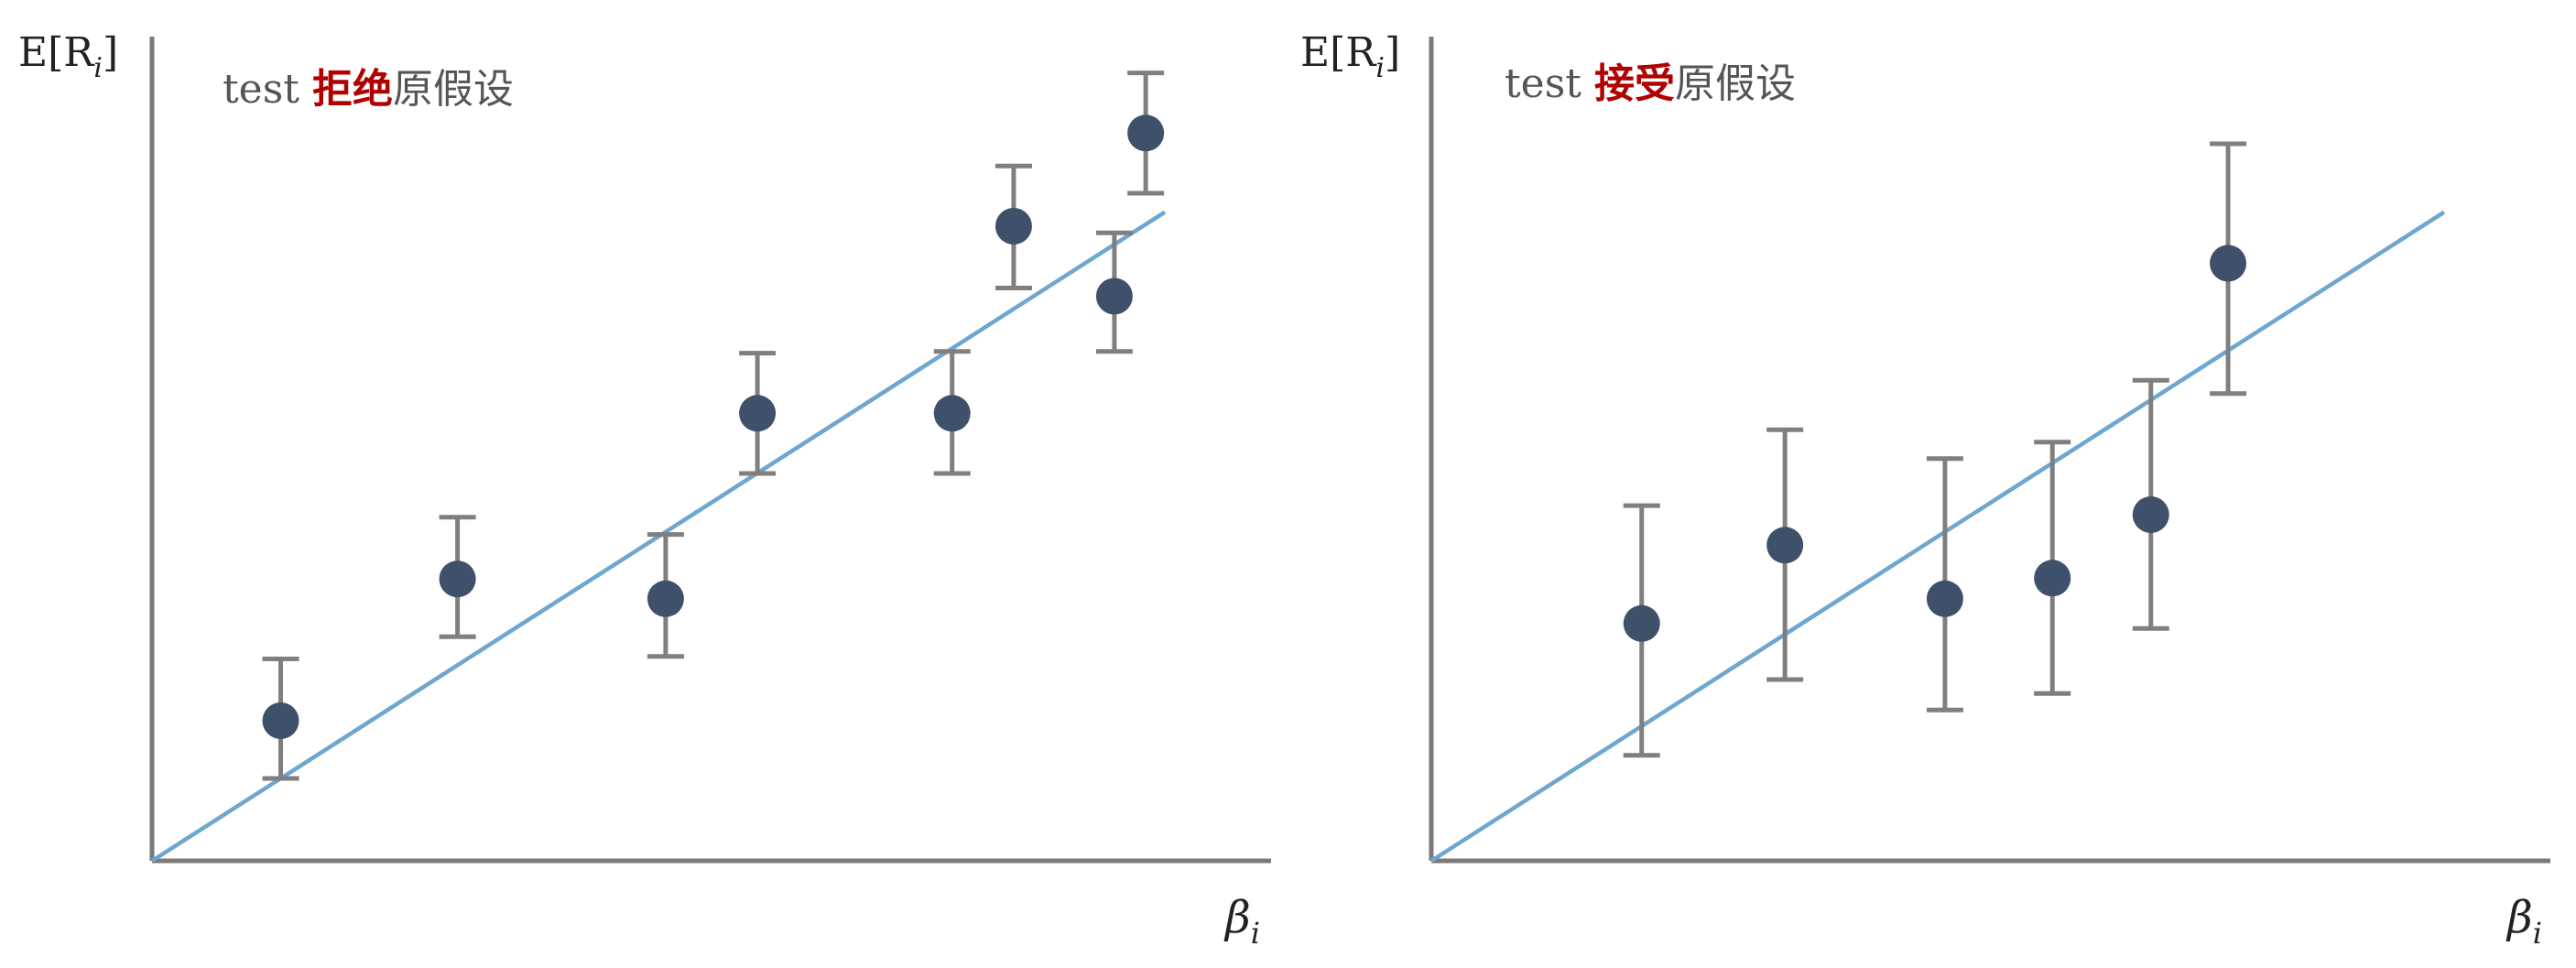  What do you see at coordinates (1634, 84) in the screenshot?
I see `annotation-highlight: 接受` at bounding box center [1634, 84].